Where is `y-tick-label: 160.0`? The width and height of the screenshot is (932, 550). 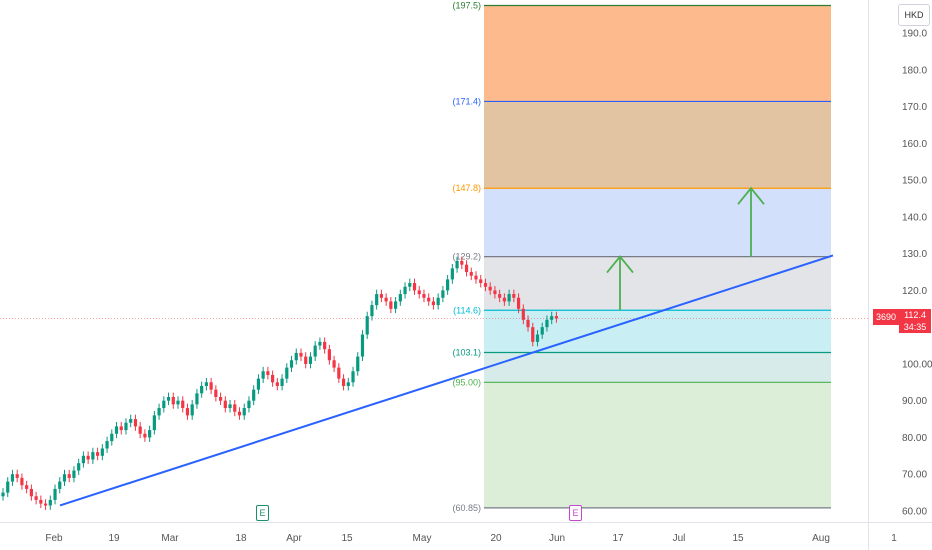
y-tick-label: 160.0 is located at coordinates (914, 144).